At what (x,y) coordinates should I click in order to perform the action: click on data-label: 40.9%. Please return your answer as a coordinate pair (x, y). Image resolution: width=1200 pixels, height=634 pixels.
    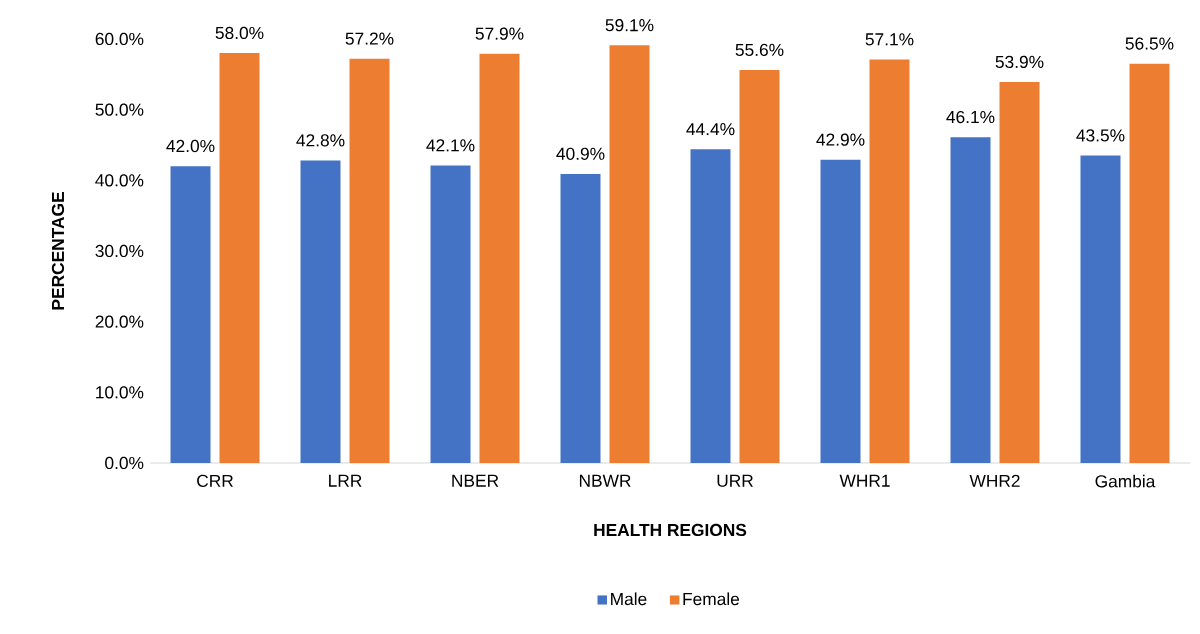
    Looking at the image, I should click on (580, 153).